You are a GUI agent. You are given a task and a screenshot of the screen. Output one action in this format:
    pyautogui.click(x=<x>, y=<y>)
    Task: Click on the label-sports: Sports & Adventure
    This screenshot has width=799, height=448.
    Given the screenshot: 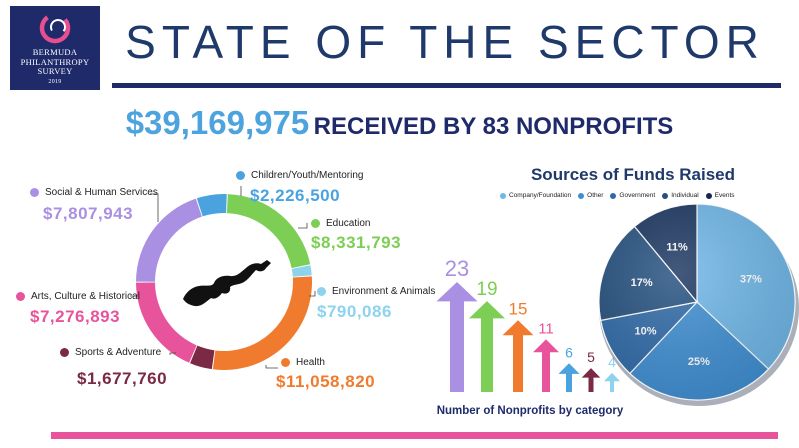 What is the action you would take?
    pyautogui.click(x=110, y=352)
    